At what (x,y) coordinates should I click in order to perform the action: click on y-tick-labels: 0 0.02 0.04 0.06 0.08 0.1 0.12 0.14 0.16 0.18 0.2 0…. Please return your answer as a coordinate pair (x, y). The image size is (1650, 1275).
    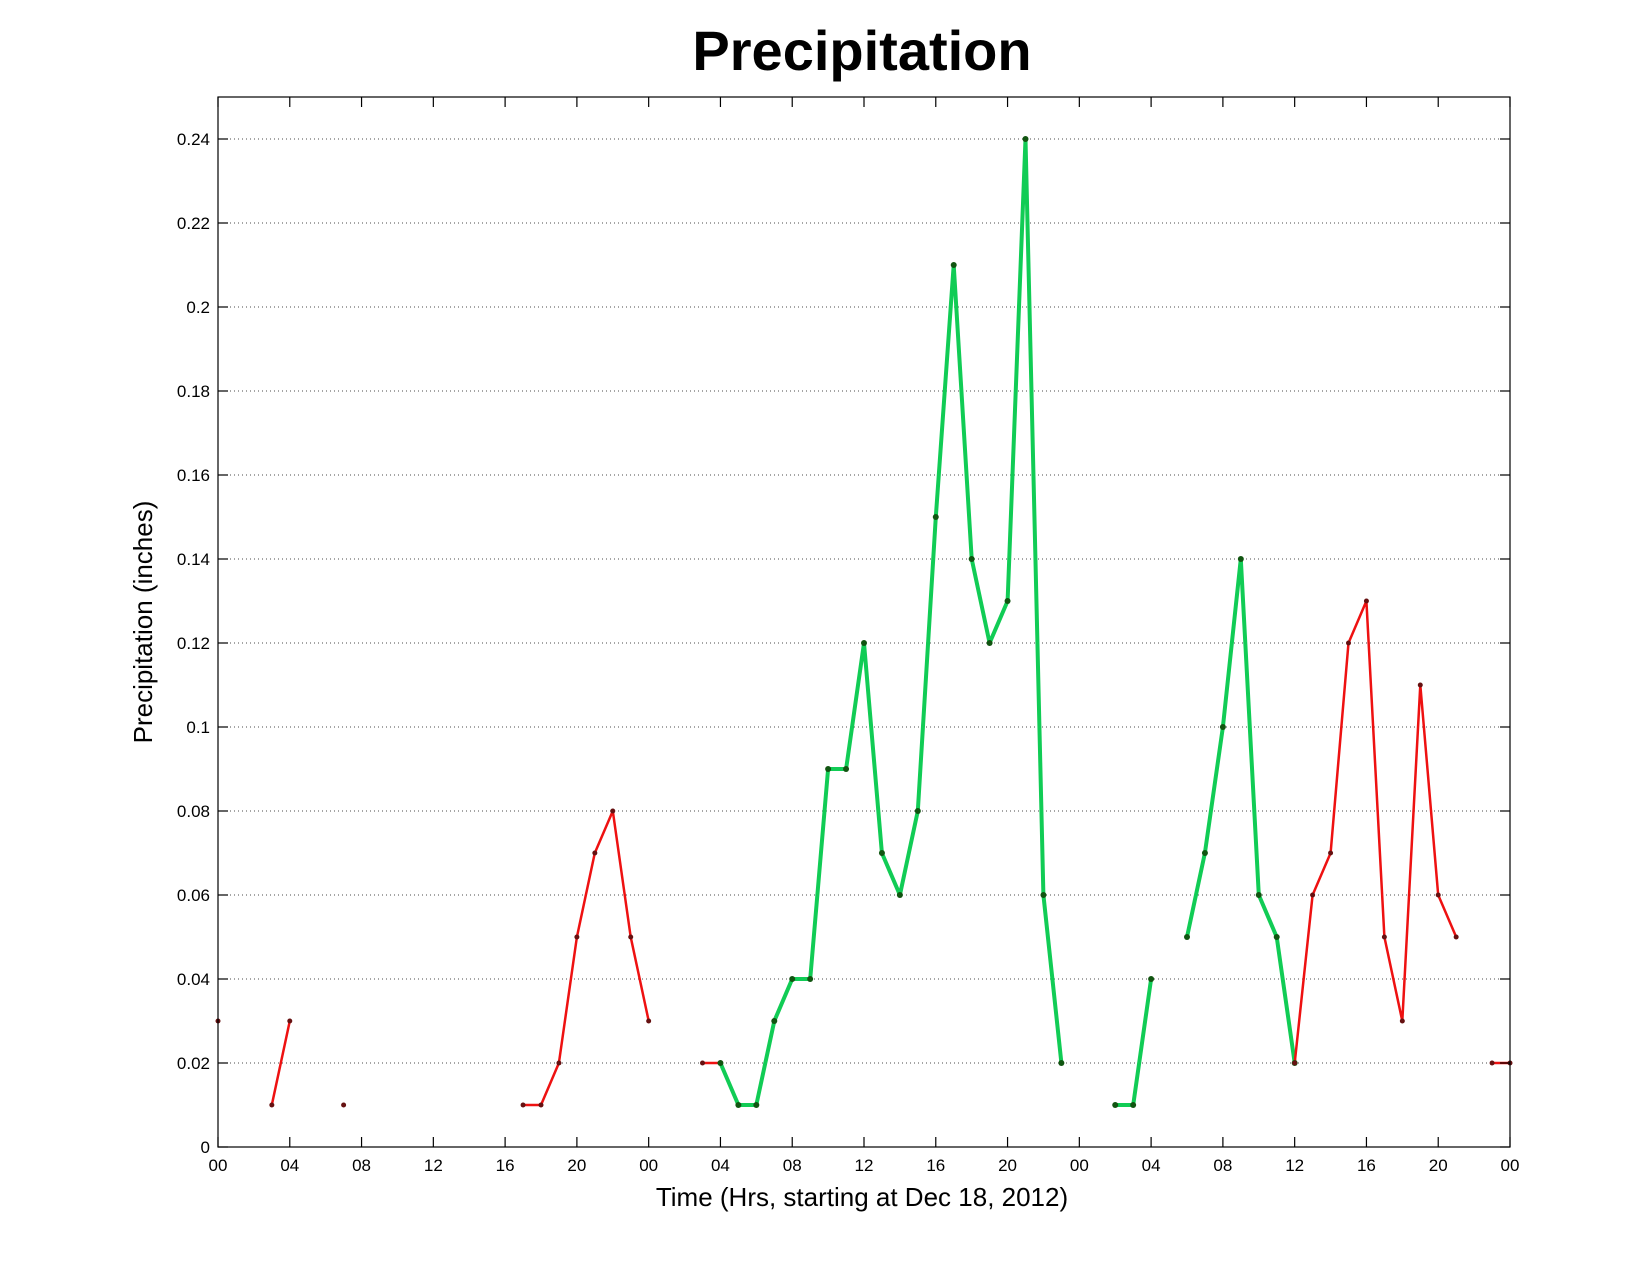
    Looking at the image, I should click on (193, 643).